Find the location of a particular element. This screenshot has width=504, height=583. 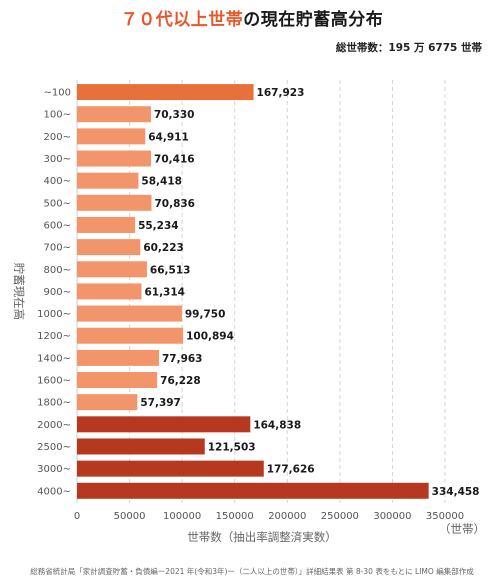

value-label: 66,513 is located at coordinates (170, 270).